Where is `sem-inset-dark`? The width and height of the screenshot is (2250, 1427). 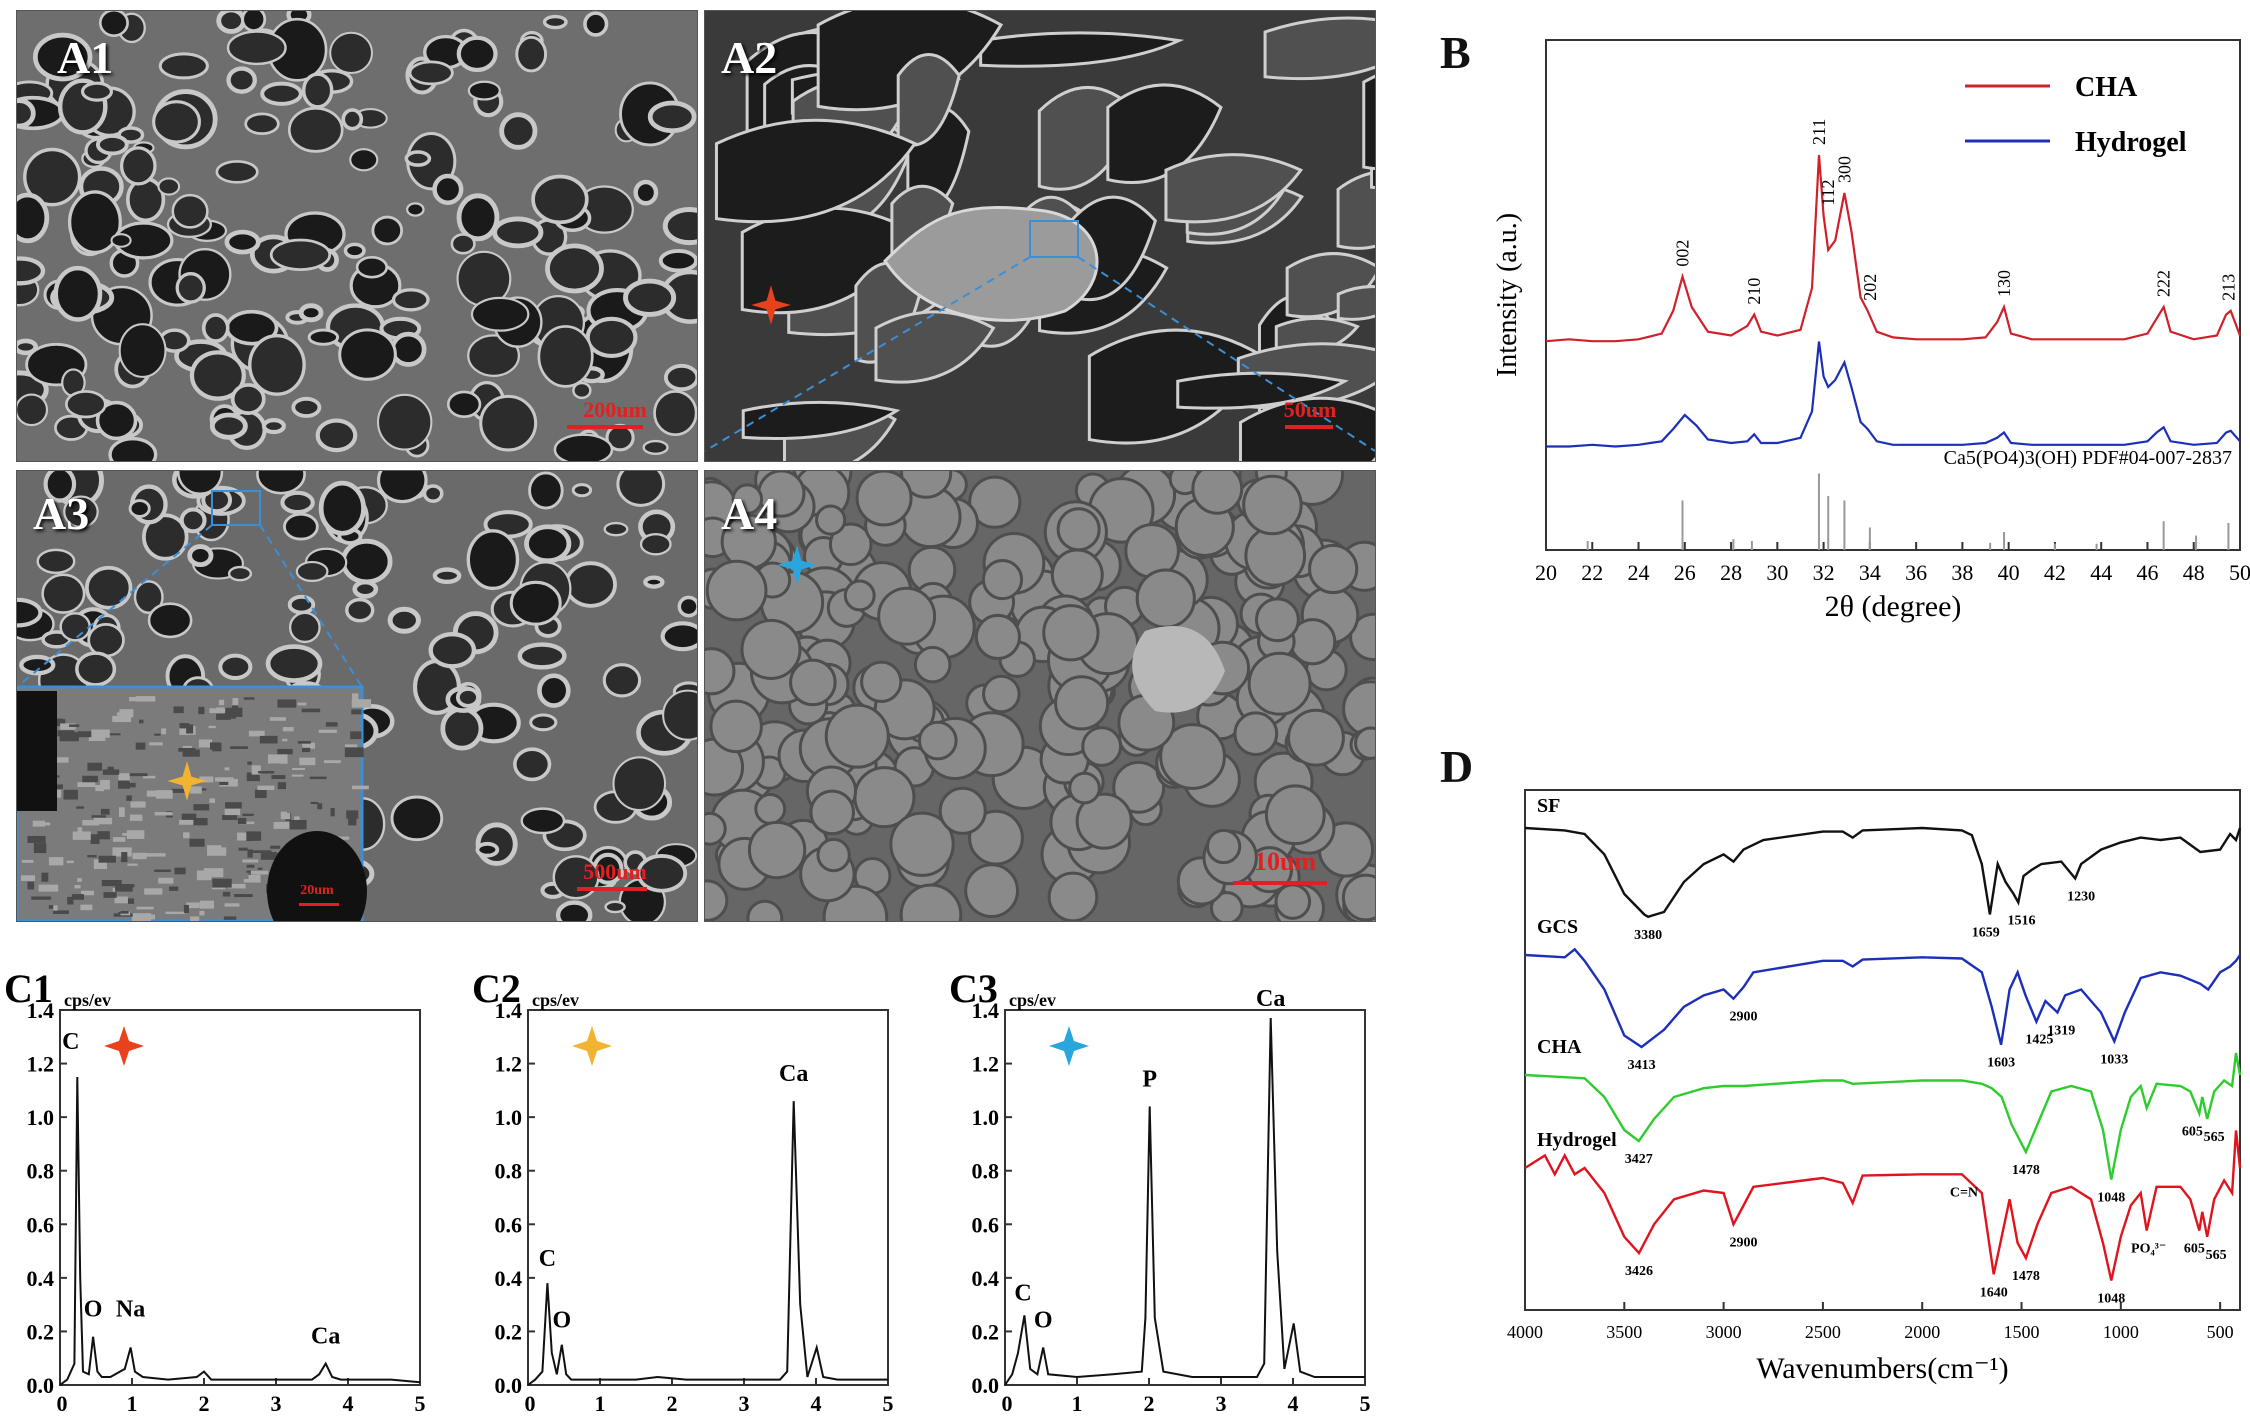
sem-inset-dark is located at coordinates (37, 751).